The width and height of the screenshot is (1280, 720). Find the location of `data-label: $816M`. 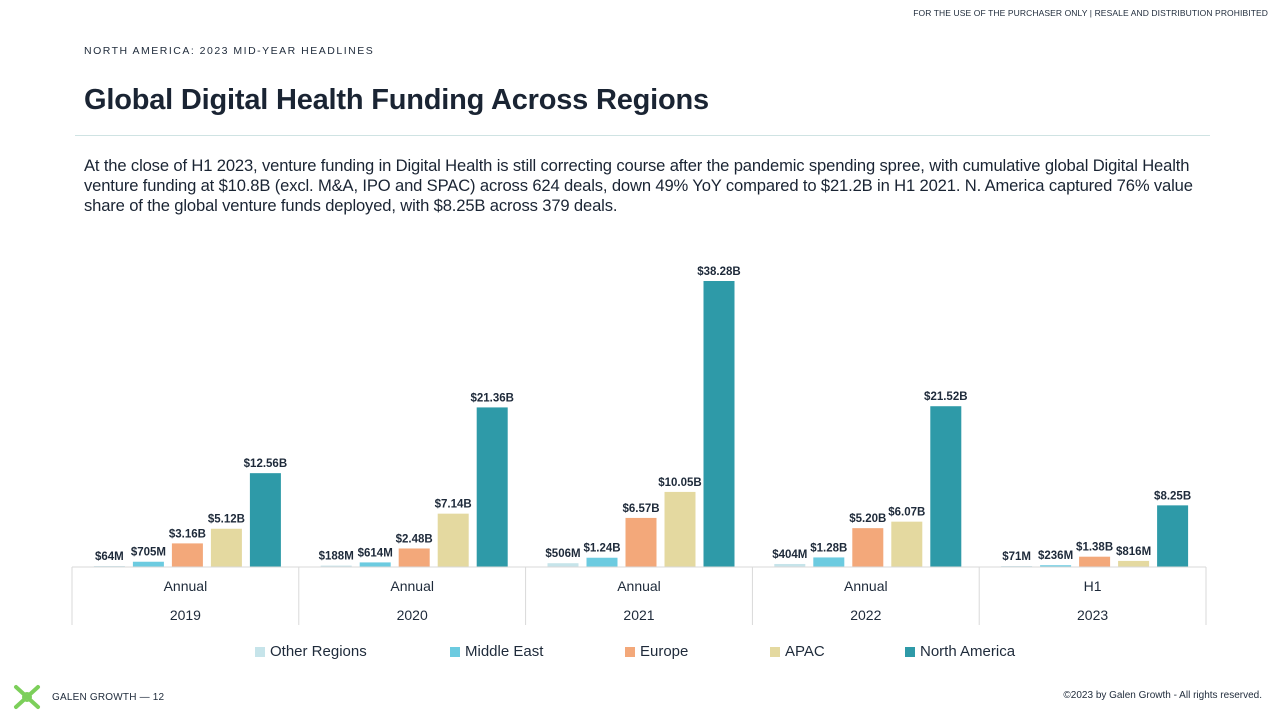

data-label: $816M is located at coordinates (1133, 552).